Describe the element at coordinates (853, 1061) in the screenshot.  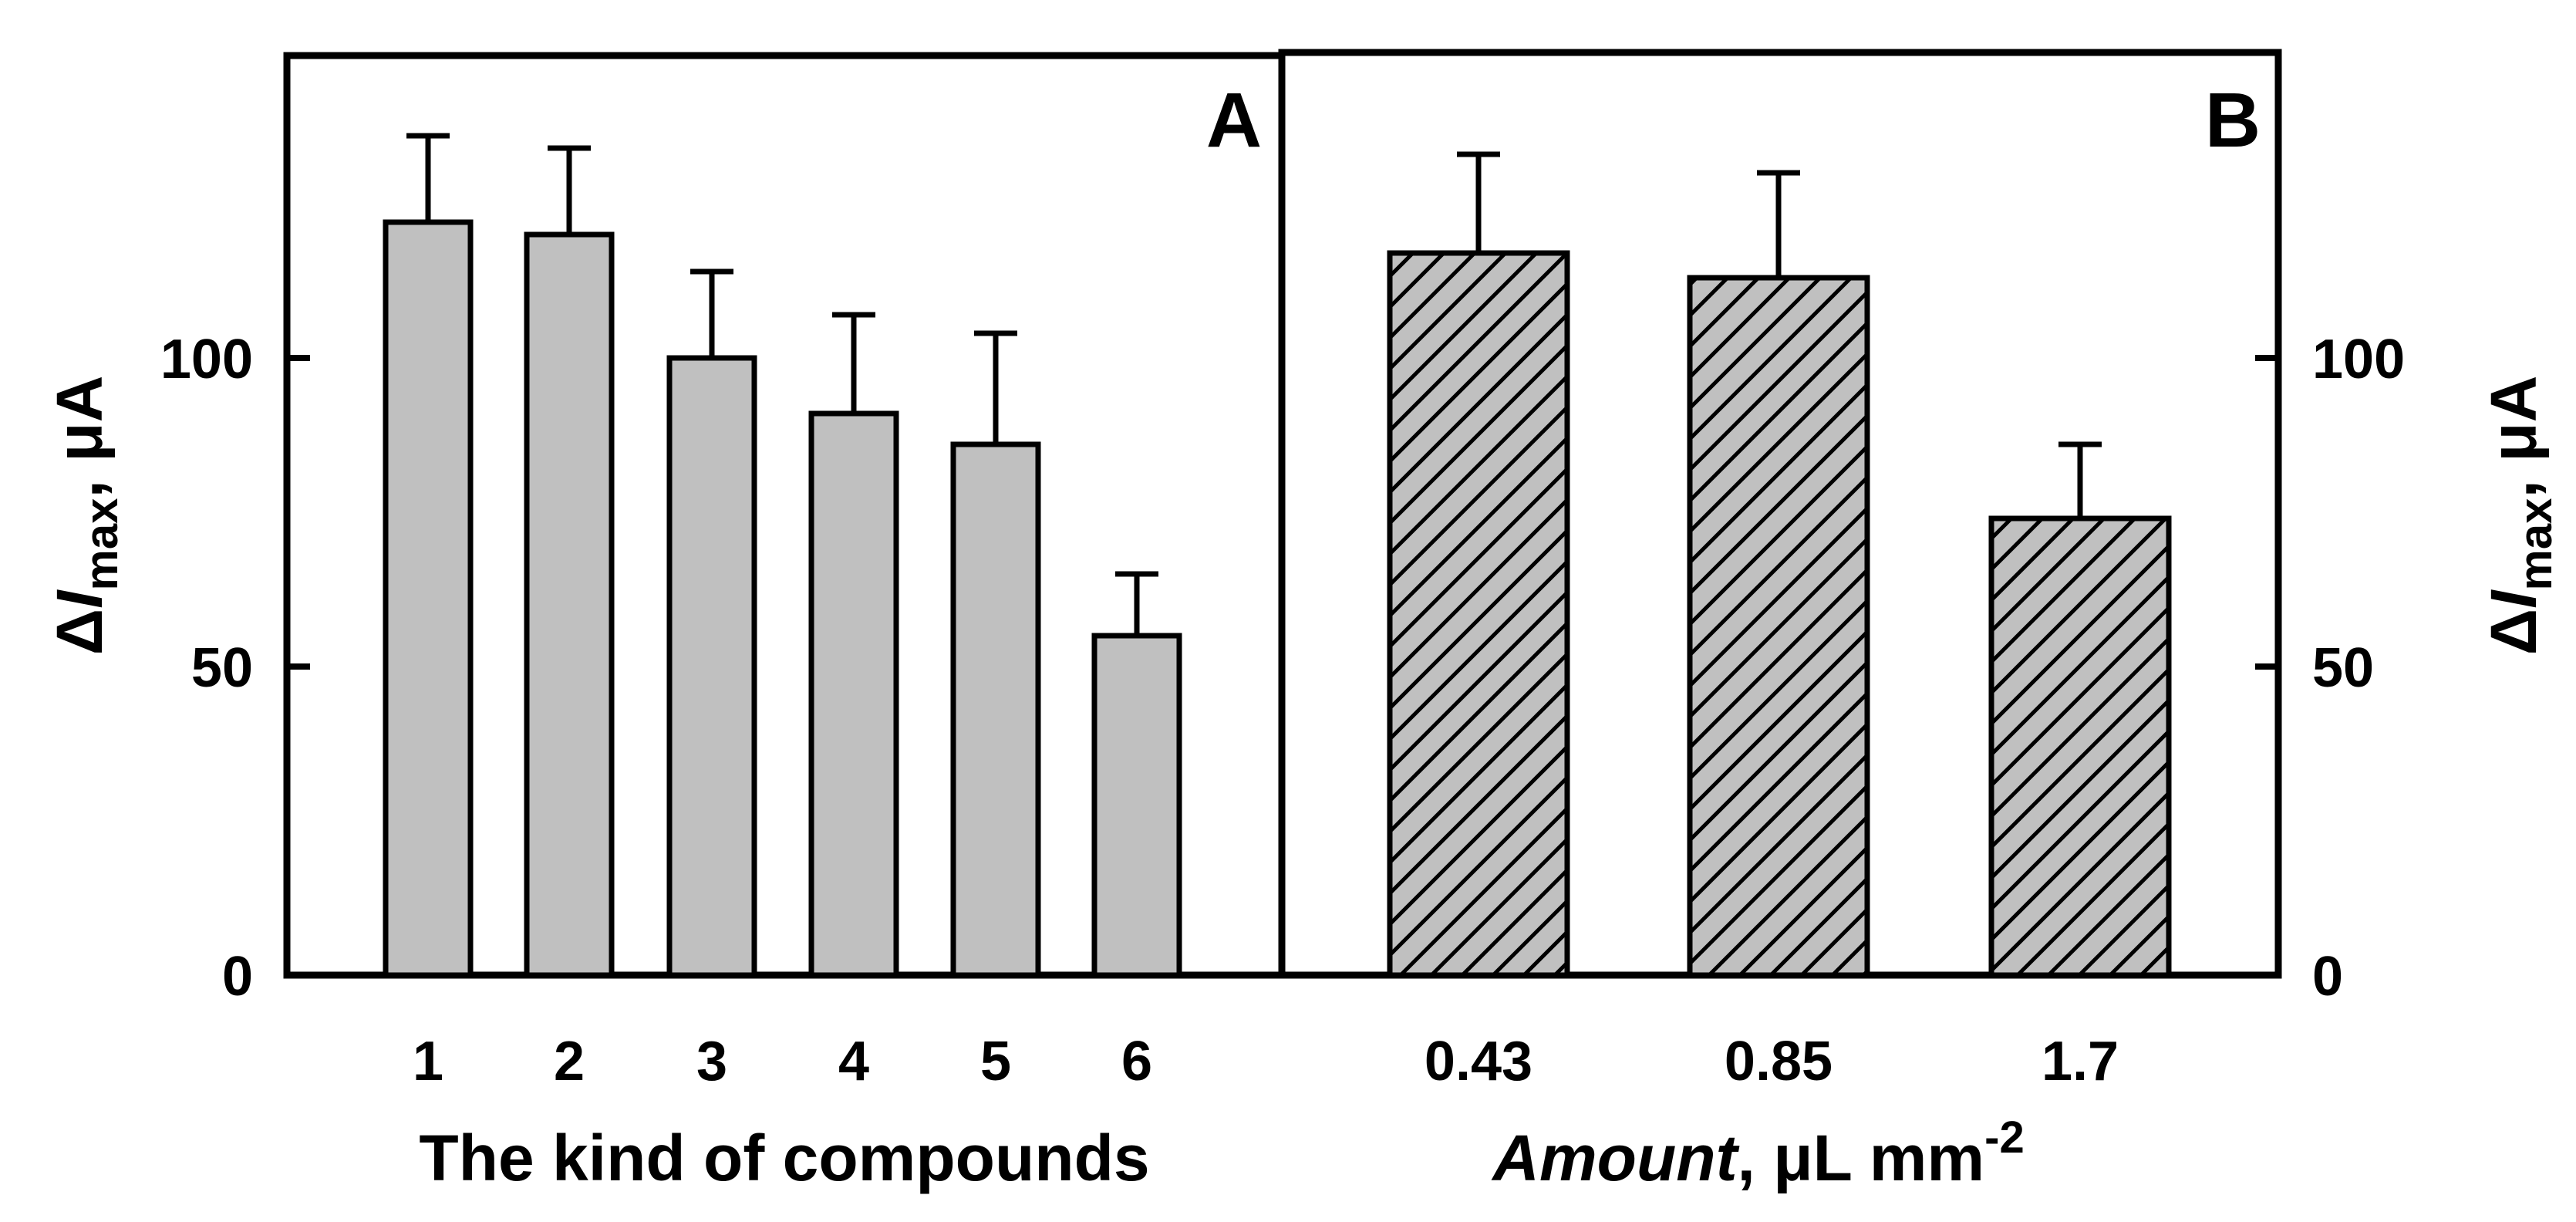
I see `panel-a-x-tick-label-4: 4` at that location.